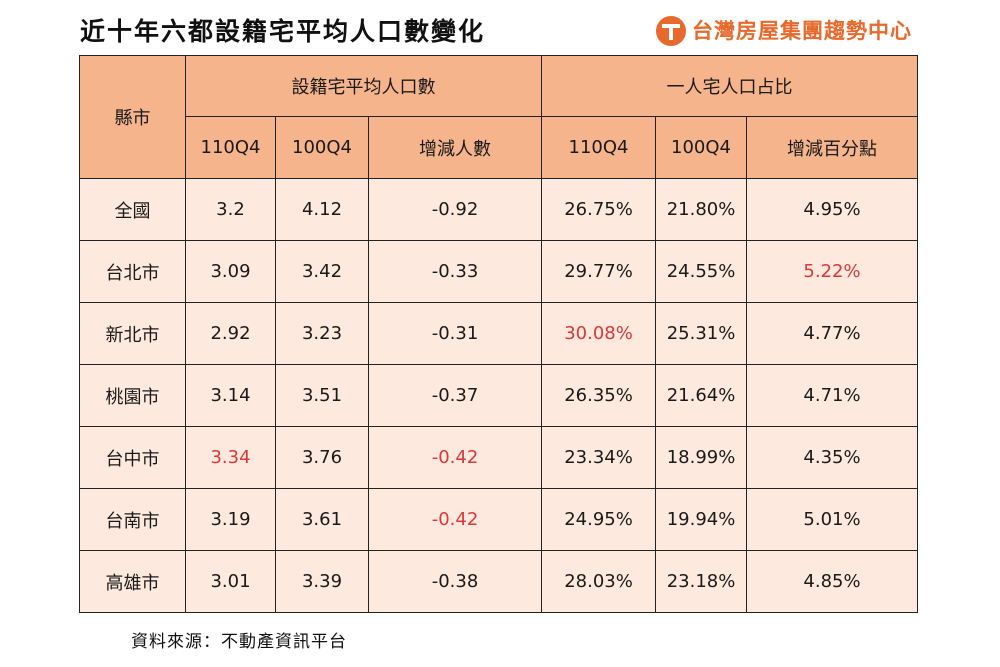  I want to click on value-cell: 4.77%, so click(832, 333).